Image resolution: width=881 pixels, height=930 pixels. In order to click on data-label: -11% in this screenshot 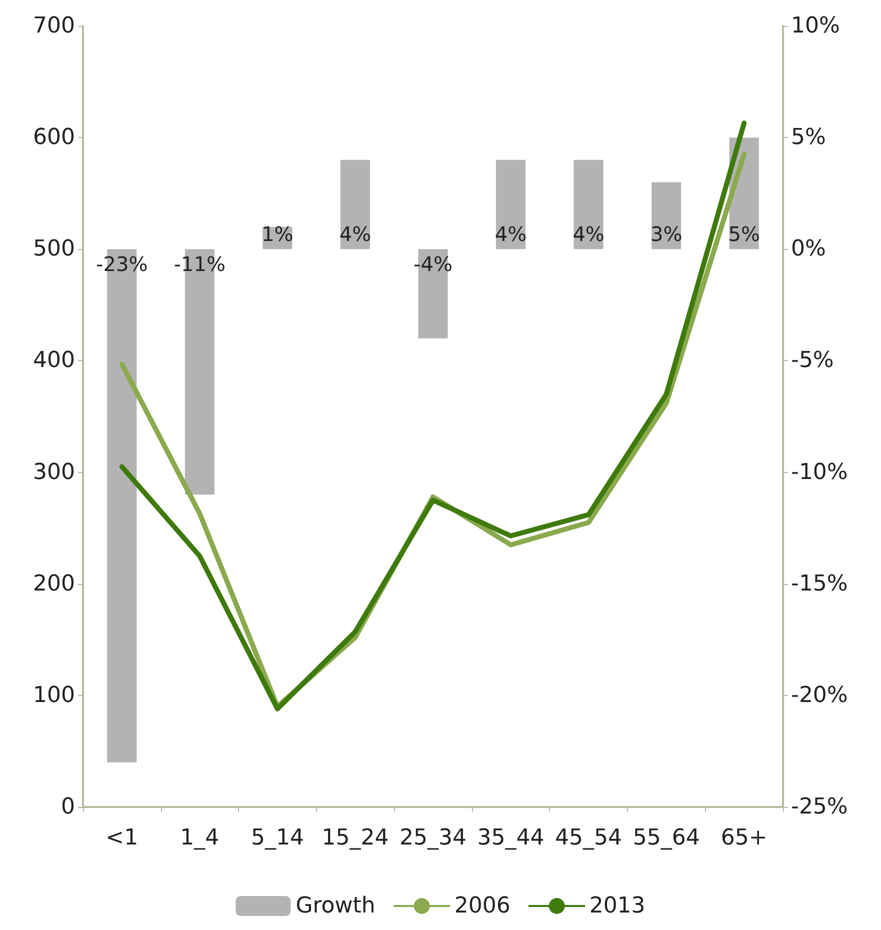, I will do `click(200, 264)`.